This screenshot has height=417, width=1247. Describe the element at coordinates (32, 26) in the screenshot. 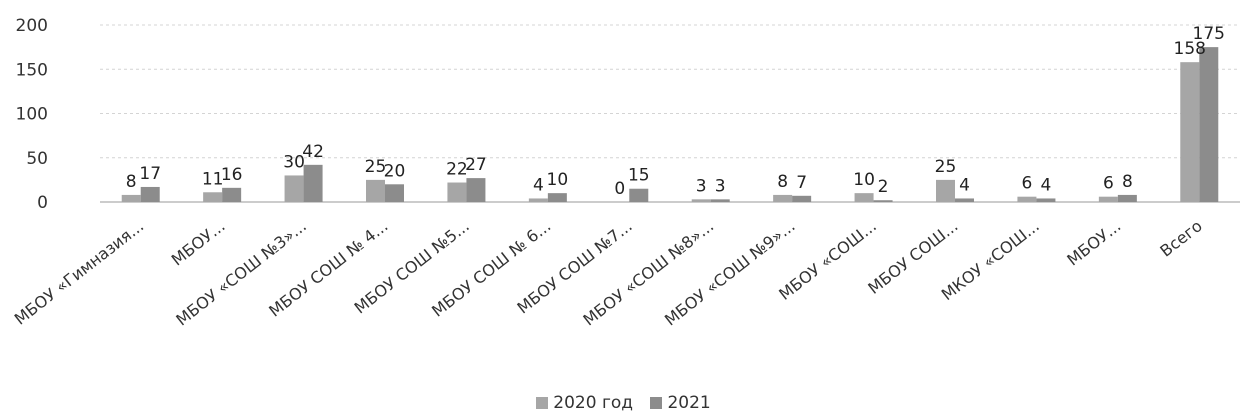

I see `y-tick-label: 200` at that location.